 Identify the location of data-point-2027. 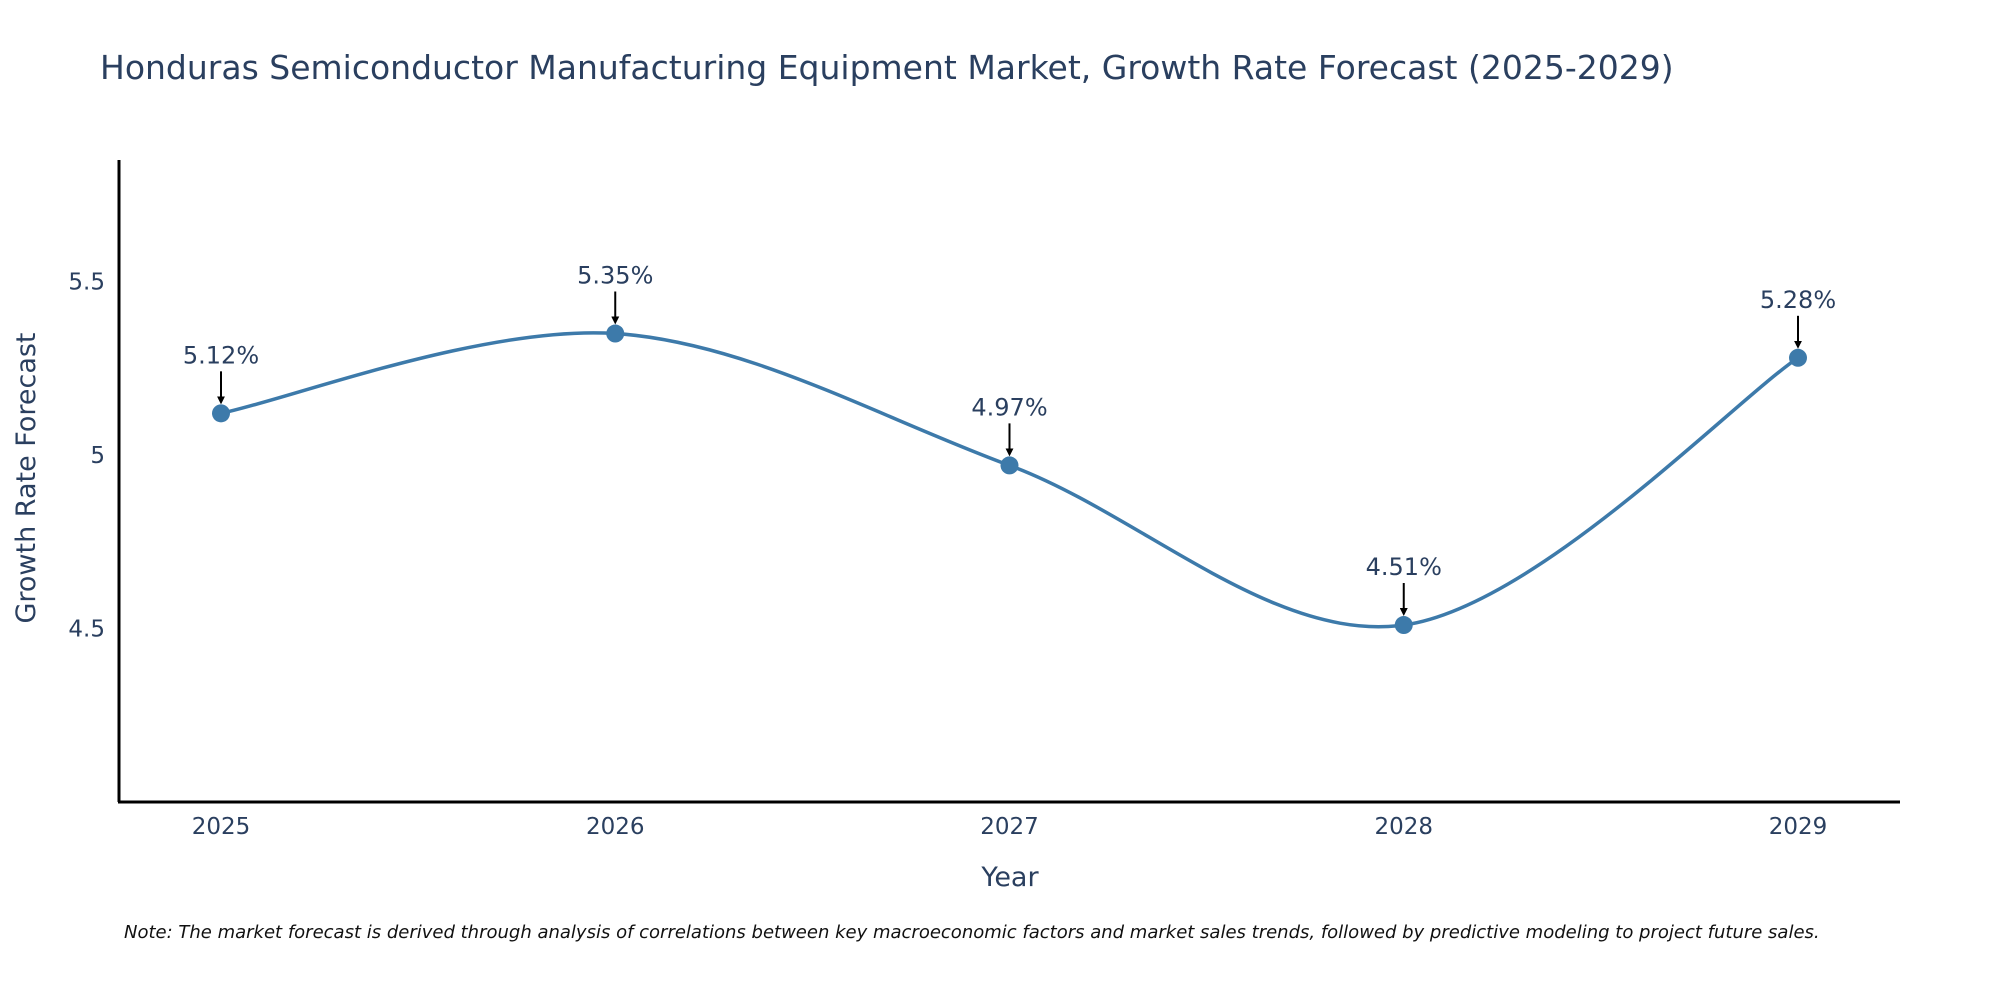
(1009, 465).